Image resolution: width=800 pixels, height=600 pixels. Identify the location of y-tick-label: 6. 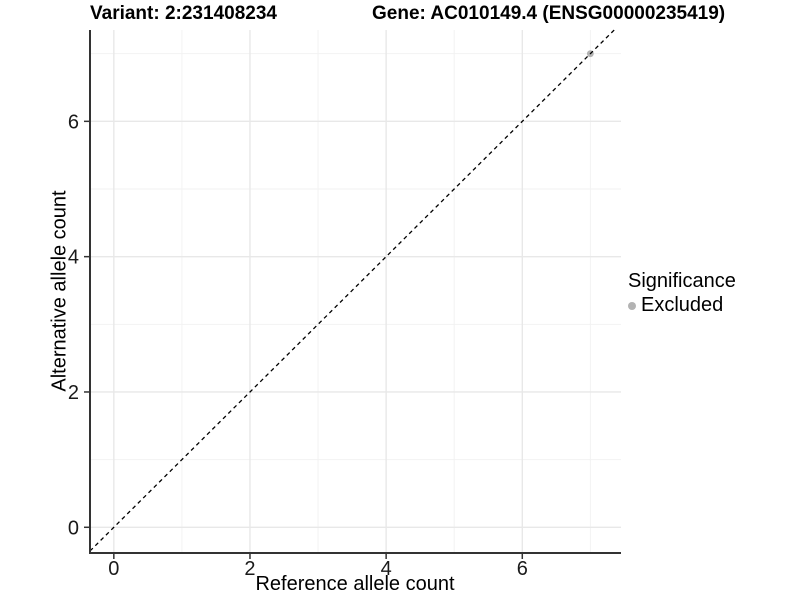
(73, 122).